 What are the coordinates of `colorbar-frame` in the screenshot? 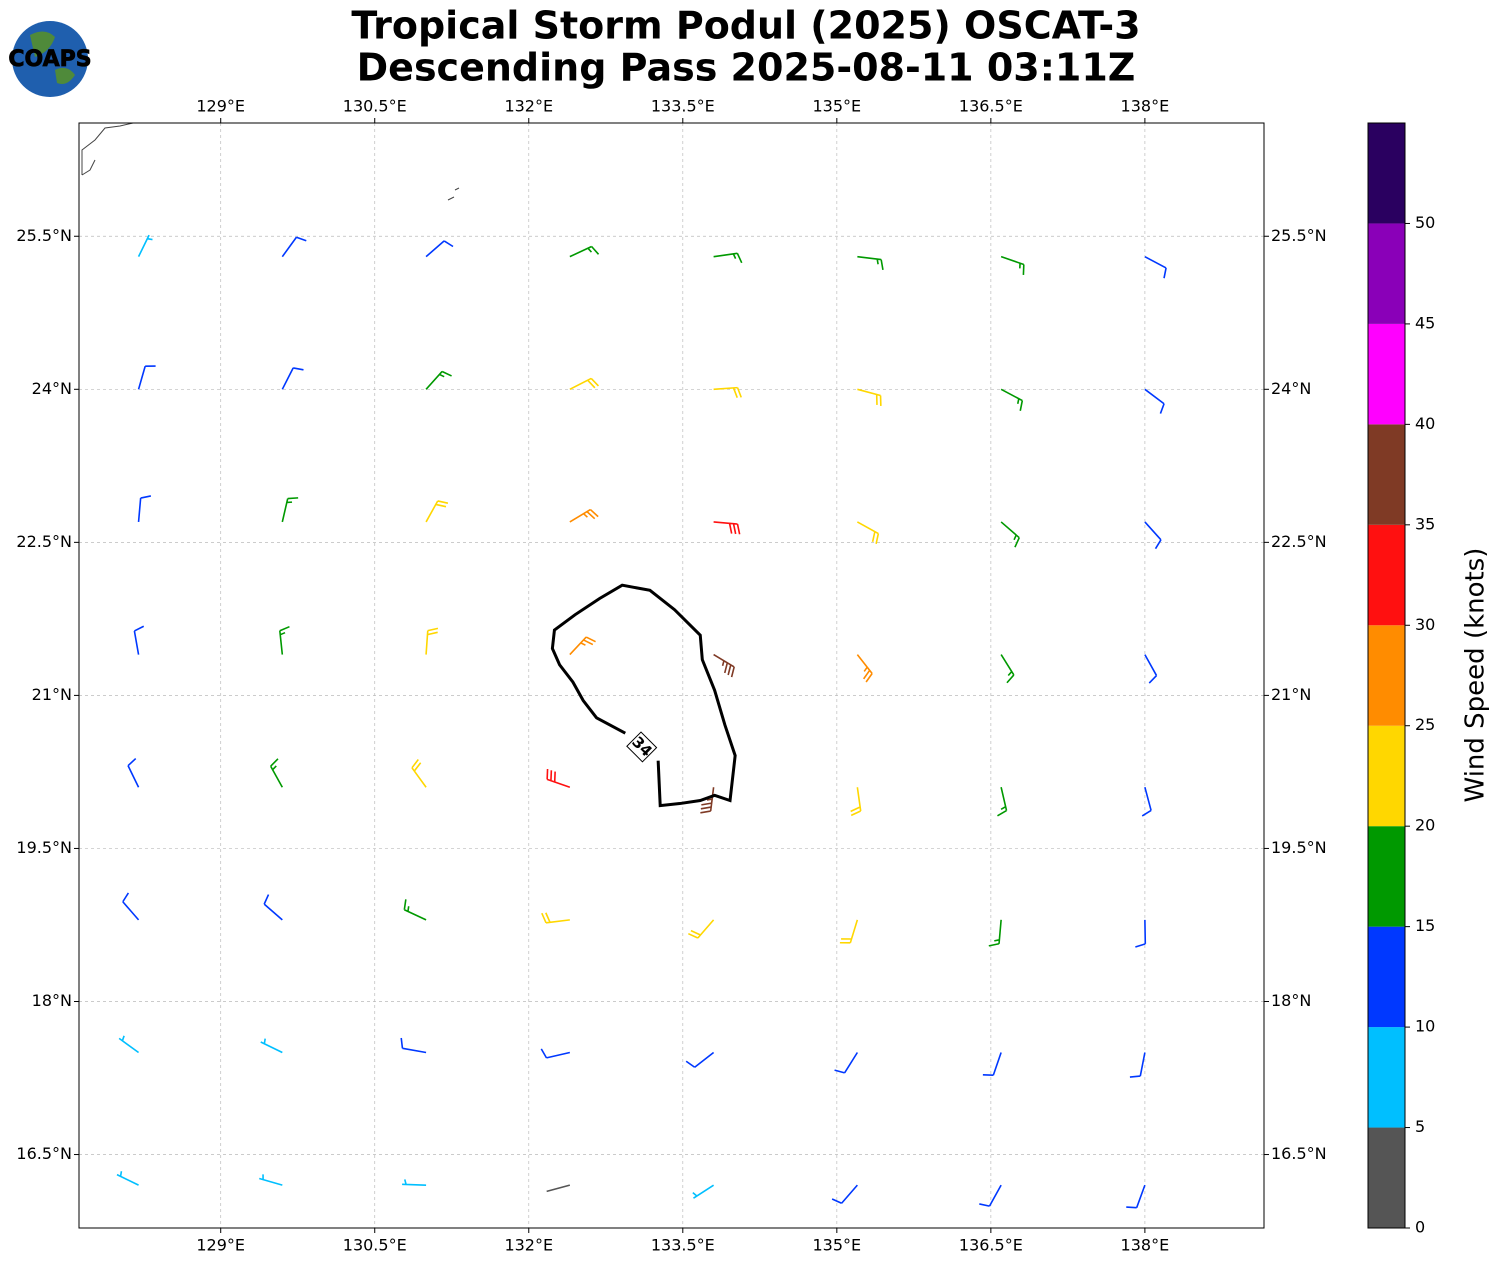 It's located at (1386, 675).